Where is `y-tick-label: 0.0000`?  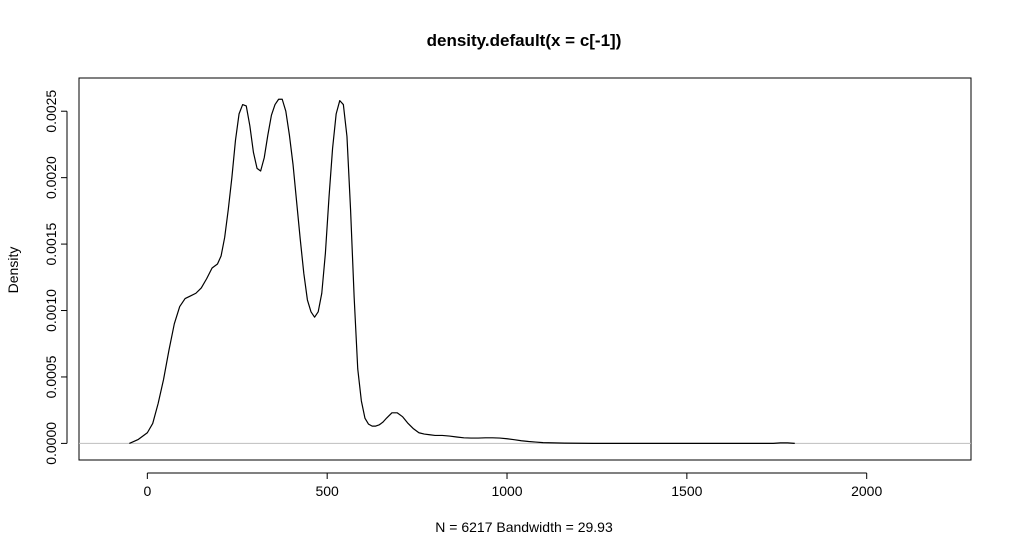 y-tick-label: 0.0000 is located at coordinates (51, 443).